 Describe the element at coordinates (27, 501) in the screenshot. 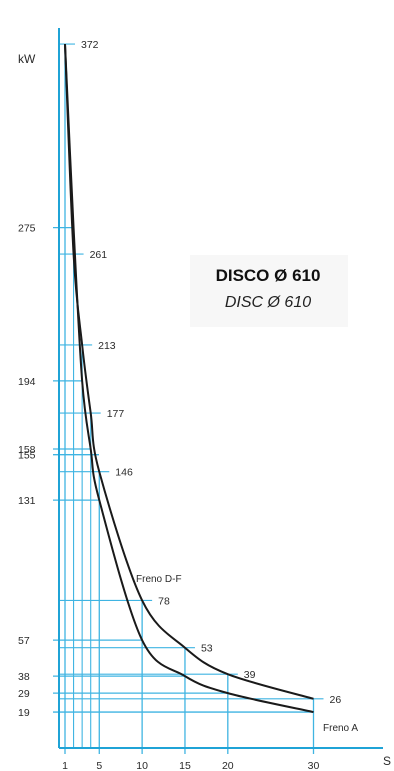

I see `y-tick-label: 131` at that location.